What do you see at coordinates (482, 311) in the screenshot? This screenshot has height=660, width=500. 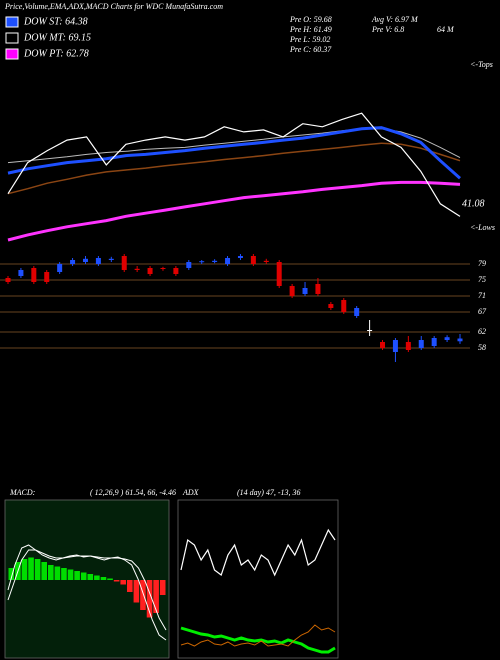 I see `y-tick-label: 67` at bounding box center [482, 311].